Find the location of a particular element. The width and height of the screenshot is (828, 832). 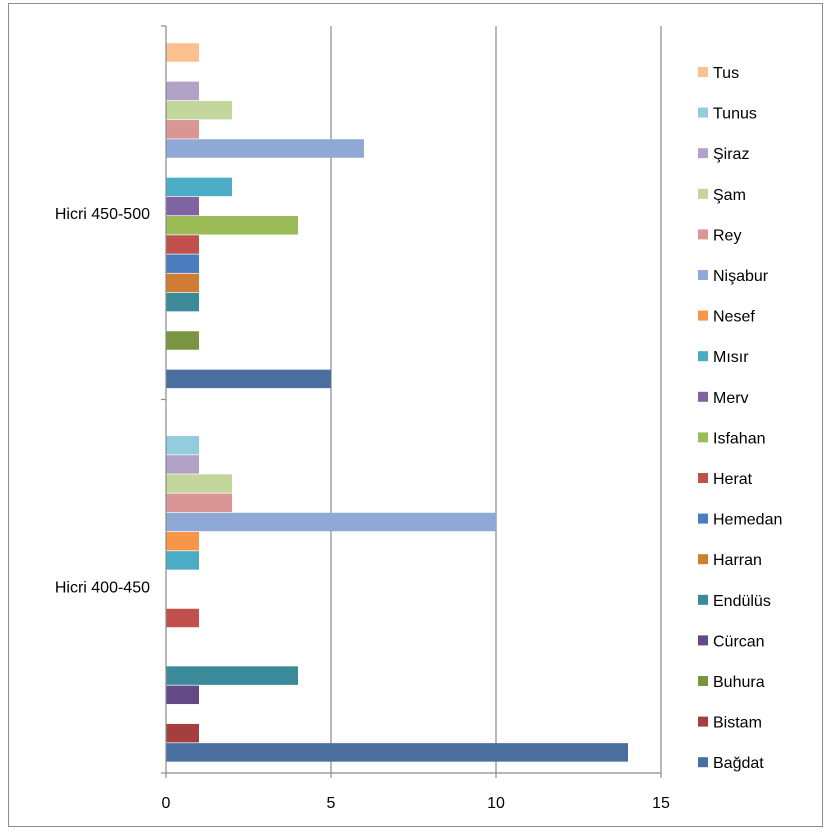

legend-label-3: Cürcan is located at coordinates (739, 641).